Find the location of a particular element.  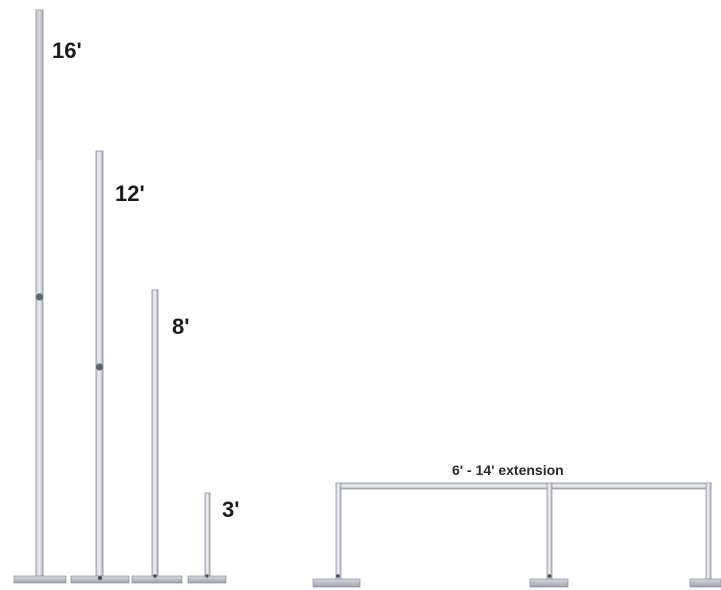

pole-16-label: 16' is located at coordinates (67, 50).